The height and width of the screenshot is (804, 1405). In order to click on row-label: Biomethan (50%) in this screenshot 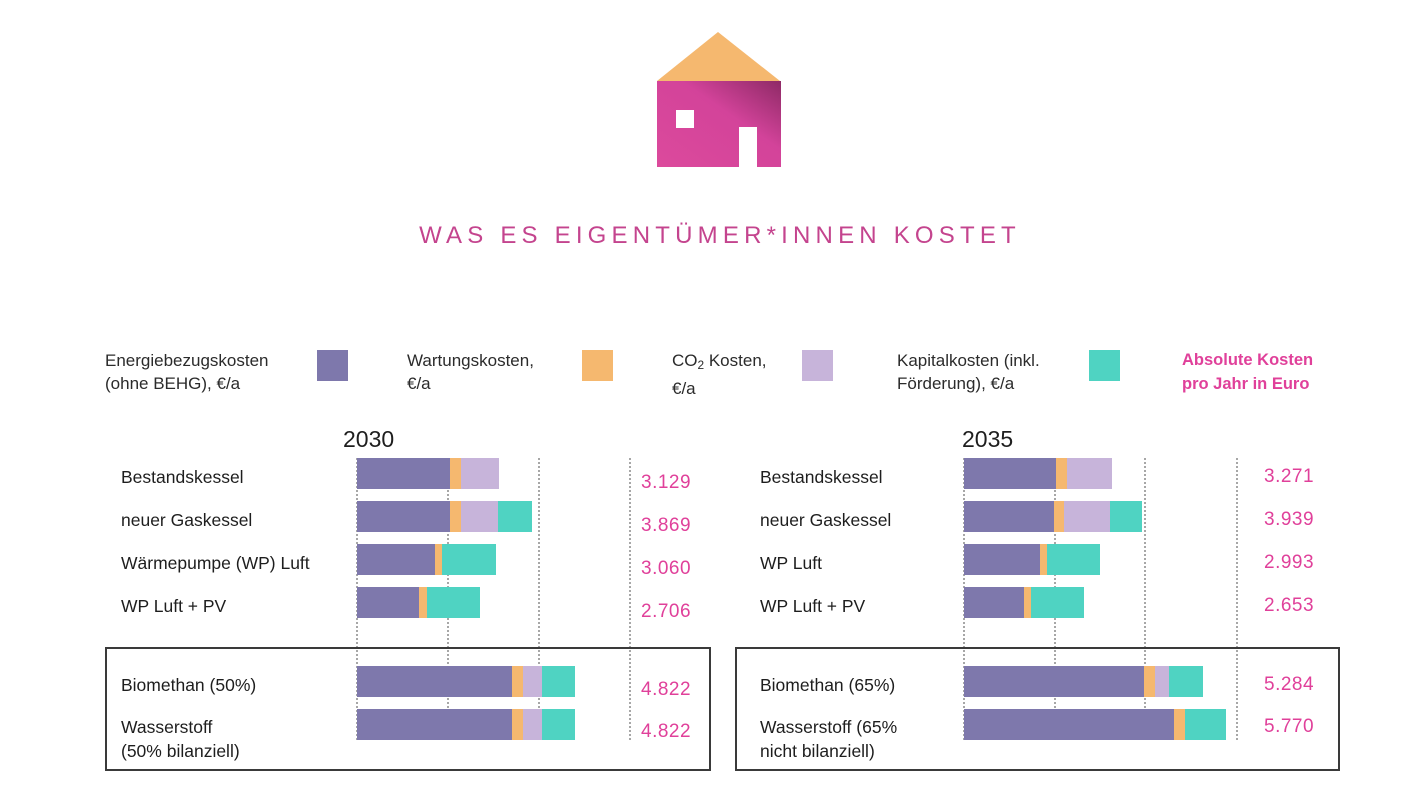, I will do `click(189, 685)`.